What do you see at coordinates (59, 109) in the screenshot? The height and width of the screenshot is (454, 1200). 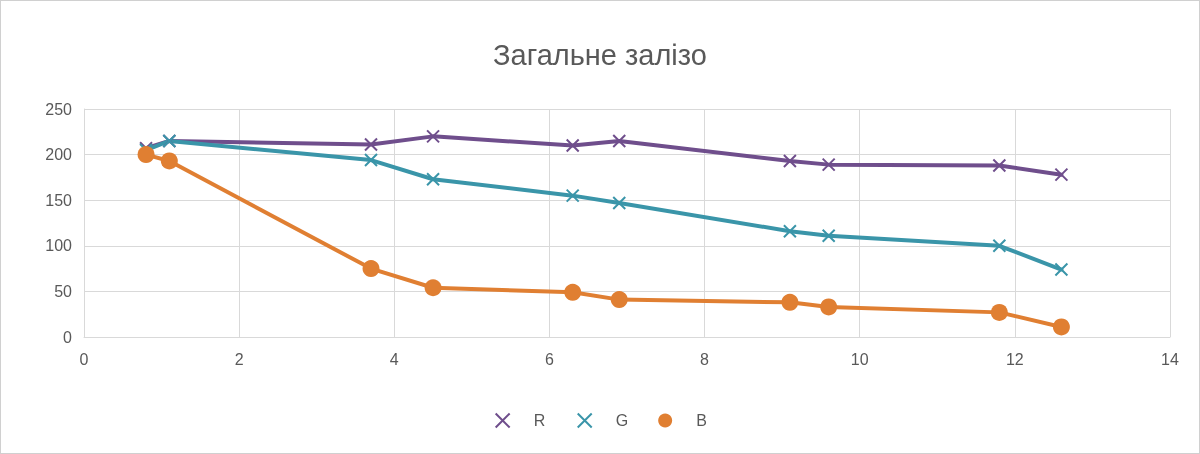 I see `y-tick-label: 250` at bounding box center [59, 109].